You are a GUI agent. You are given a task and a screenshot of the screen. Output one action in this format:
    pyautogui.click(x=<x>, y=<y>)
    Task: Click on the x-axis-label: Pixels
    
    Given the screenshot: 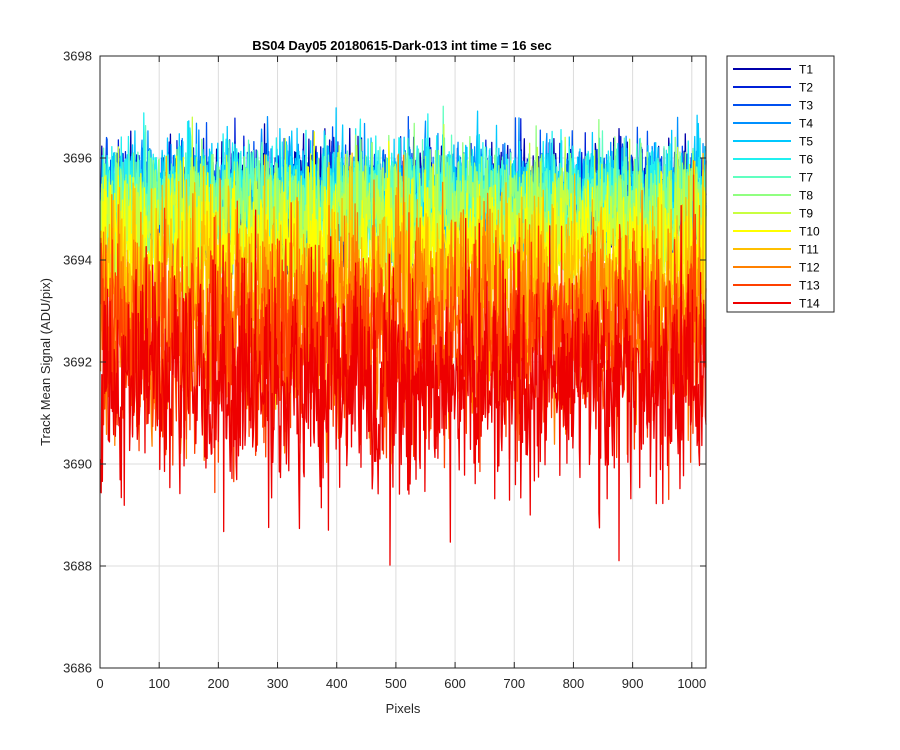 What is the action you would take?
    pyautogui.click(x=403, y=708)
    